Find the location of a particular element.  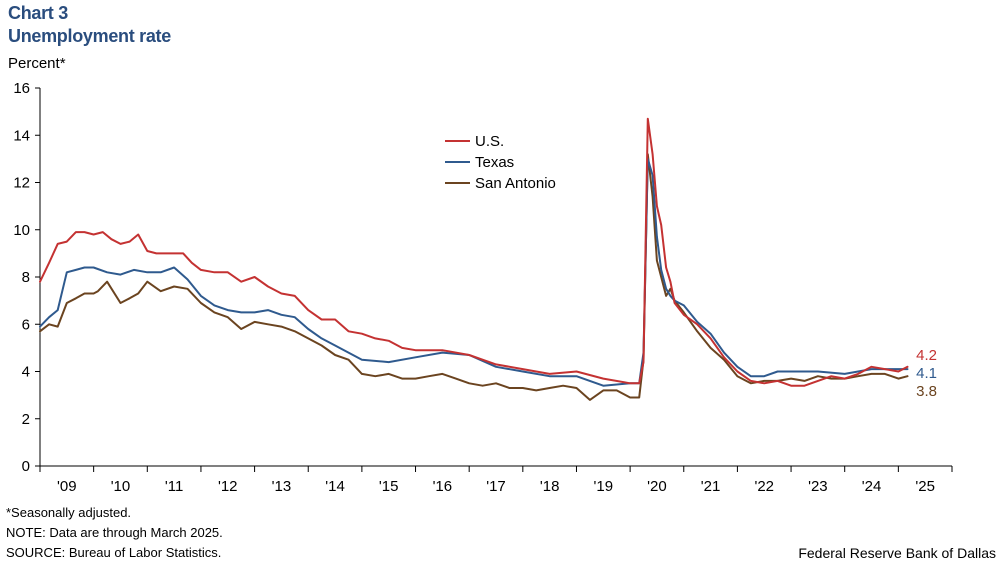

legend-label: San Antonio is located at coordinates (515, 183).